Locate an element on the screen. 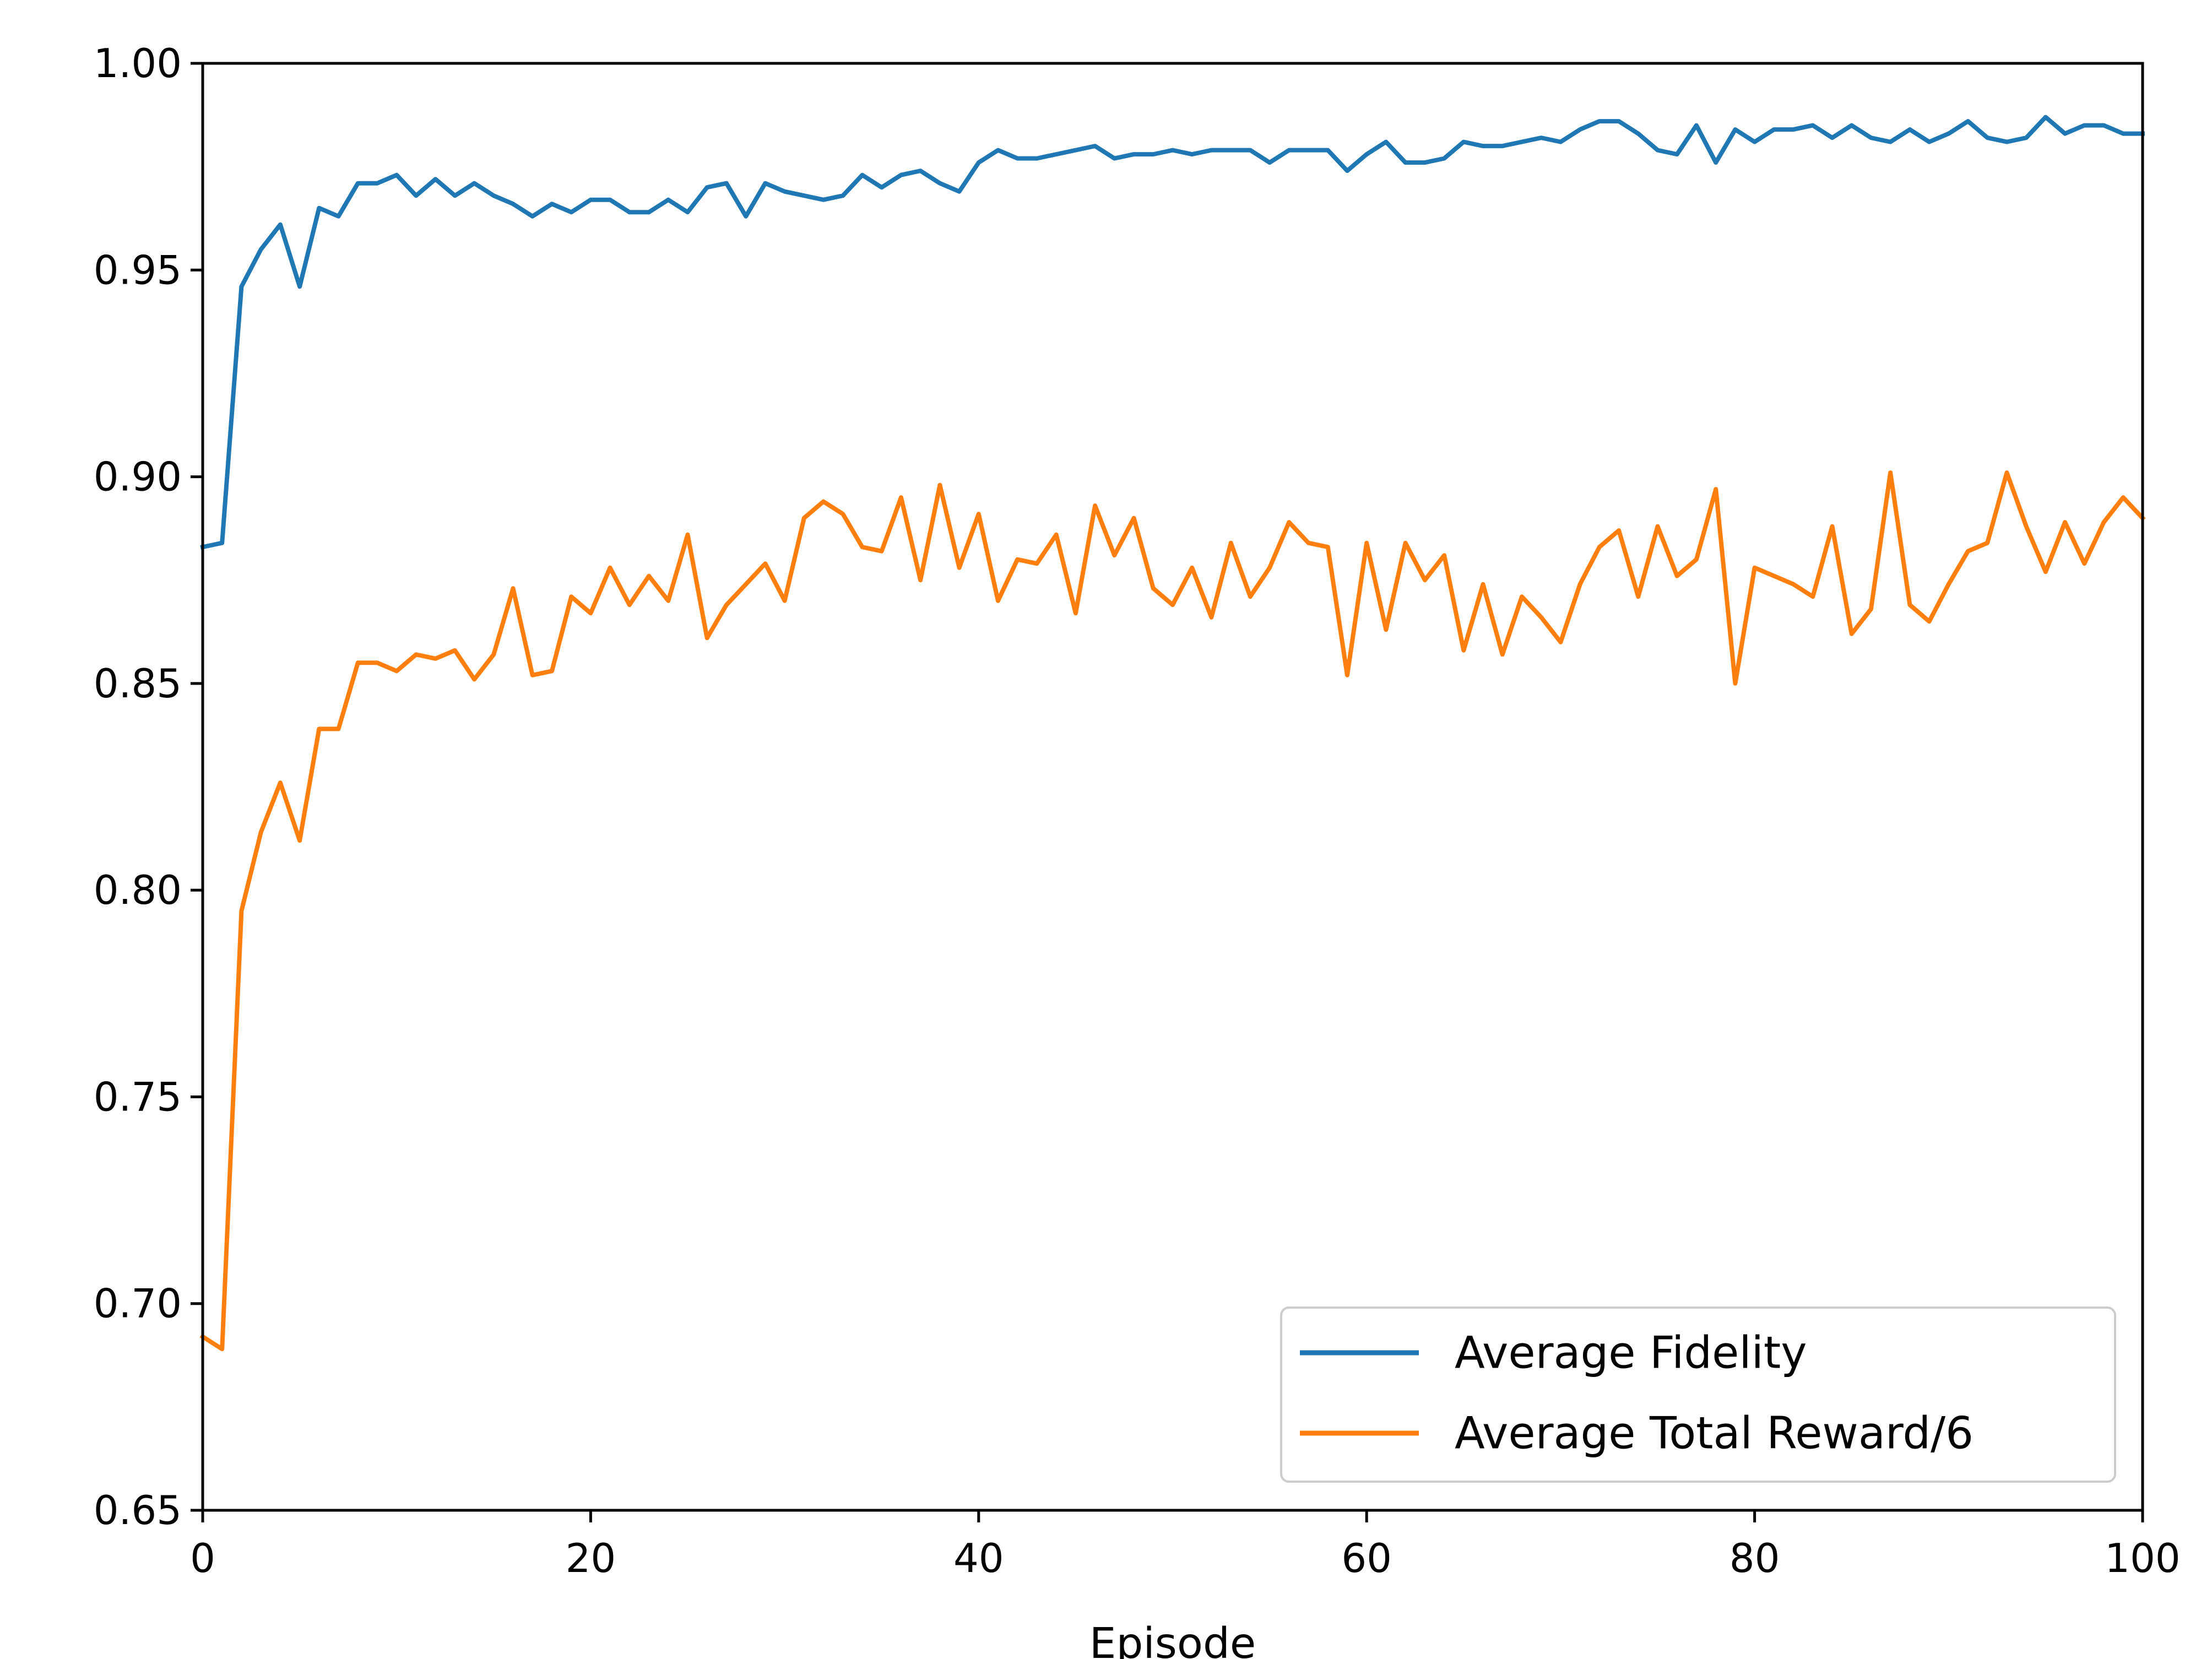 This screenshot has height=1659, width=2212. y-tick-label: 0.95 is located at coordinates (138, 270).